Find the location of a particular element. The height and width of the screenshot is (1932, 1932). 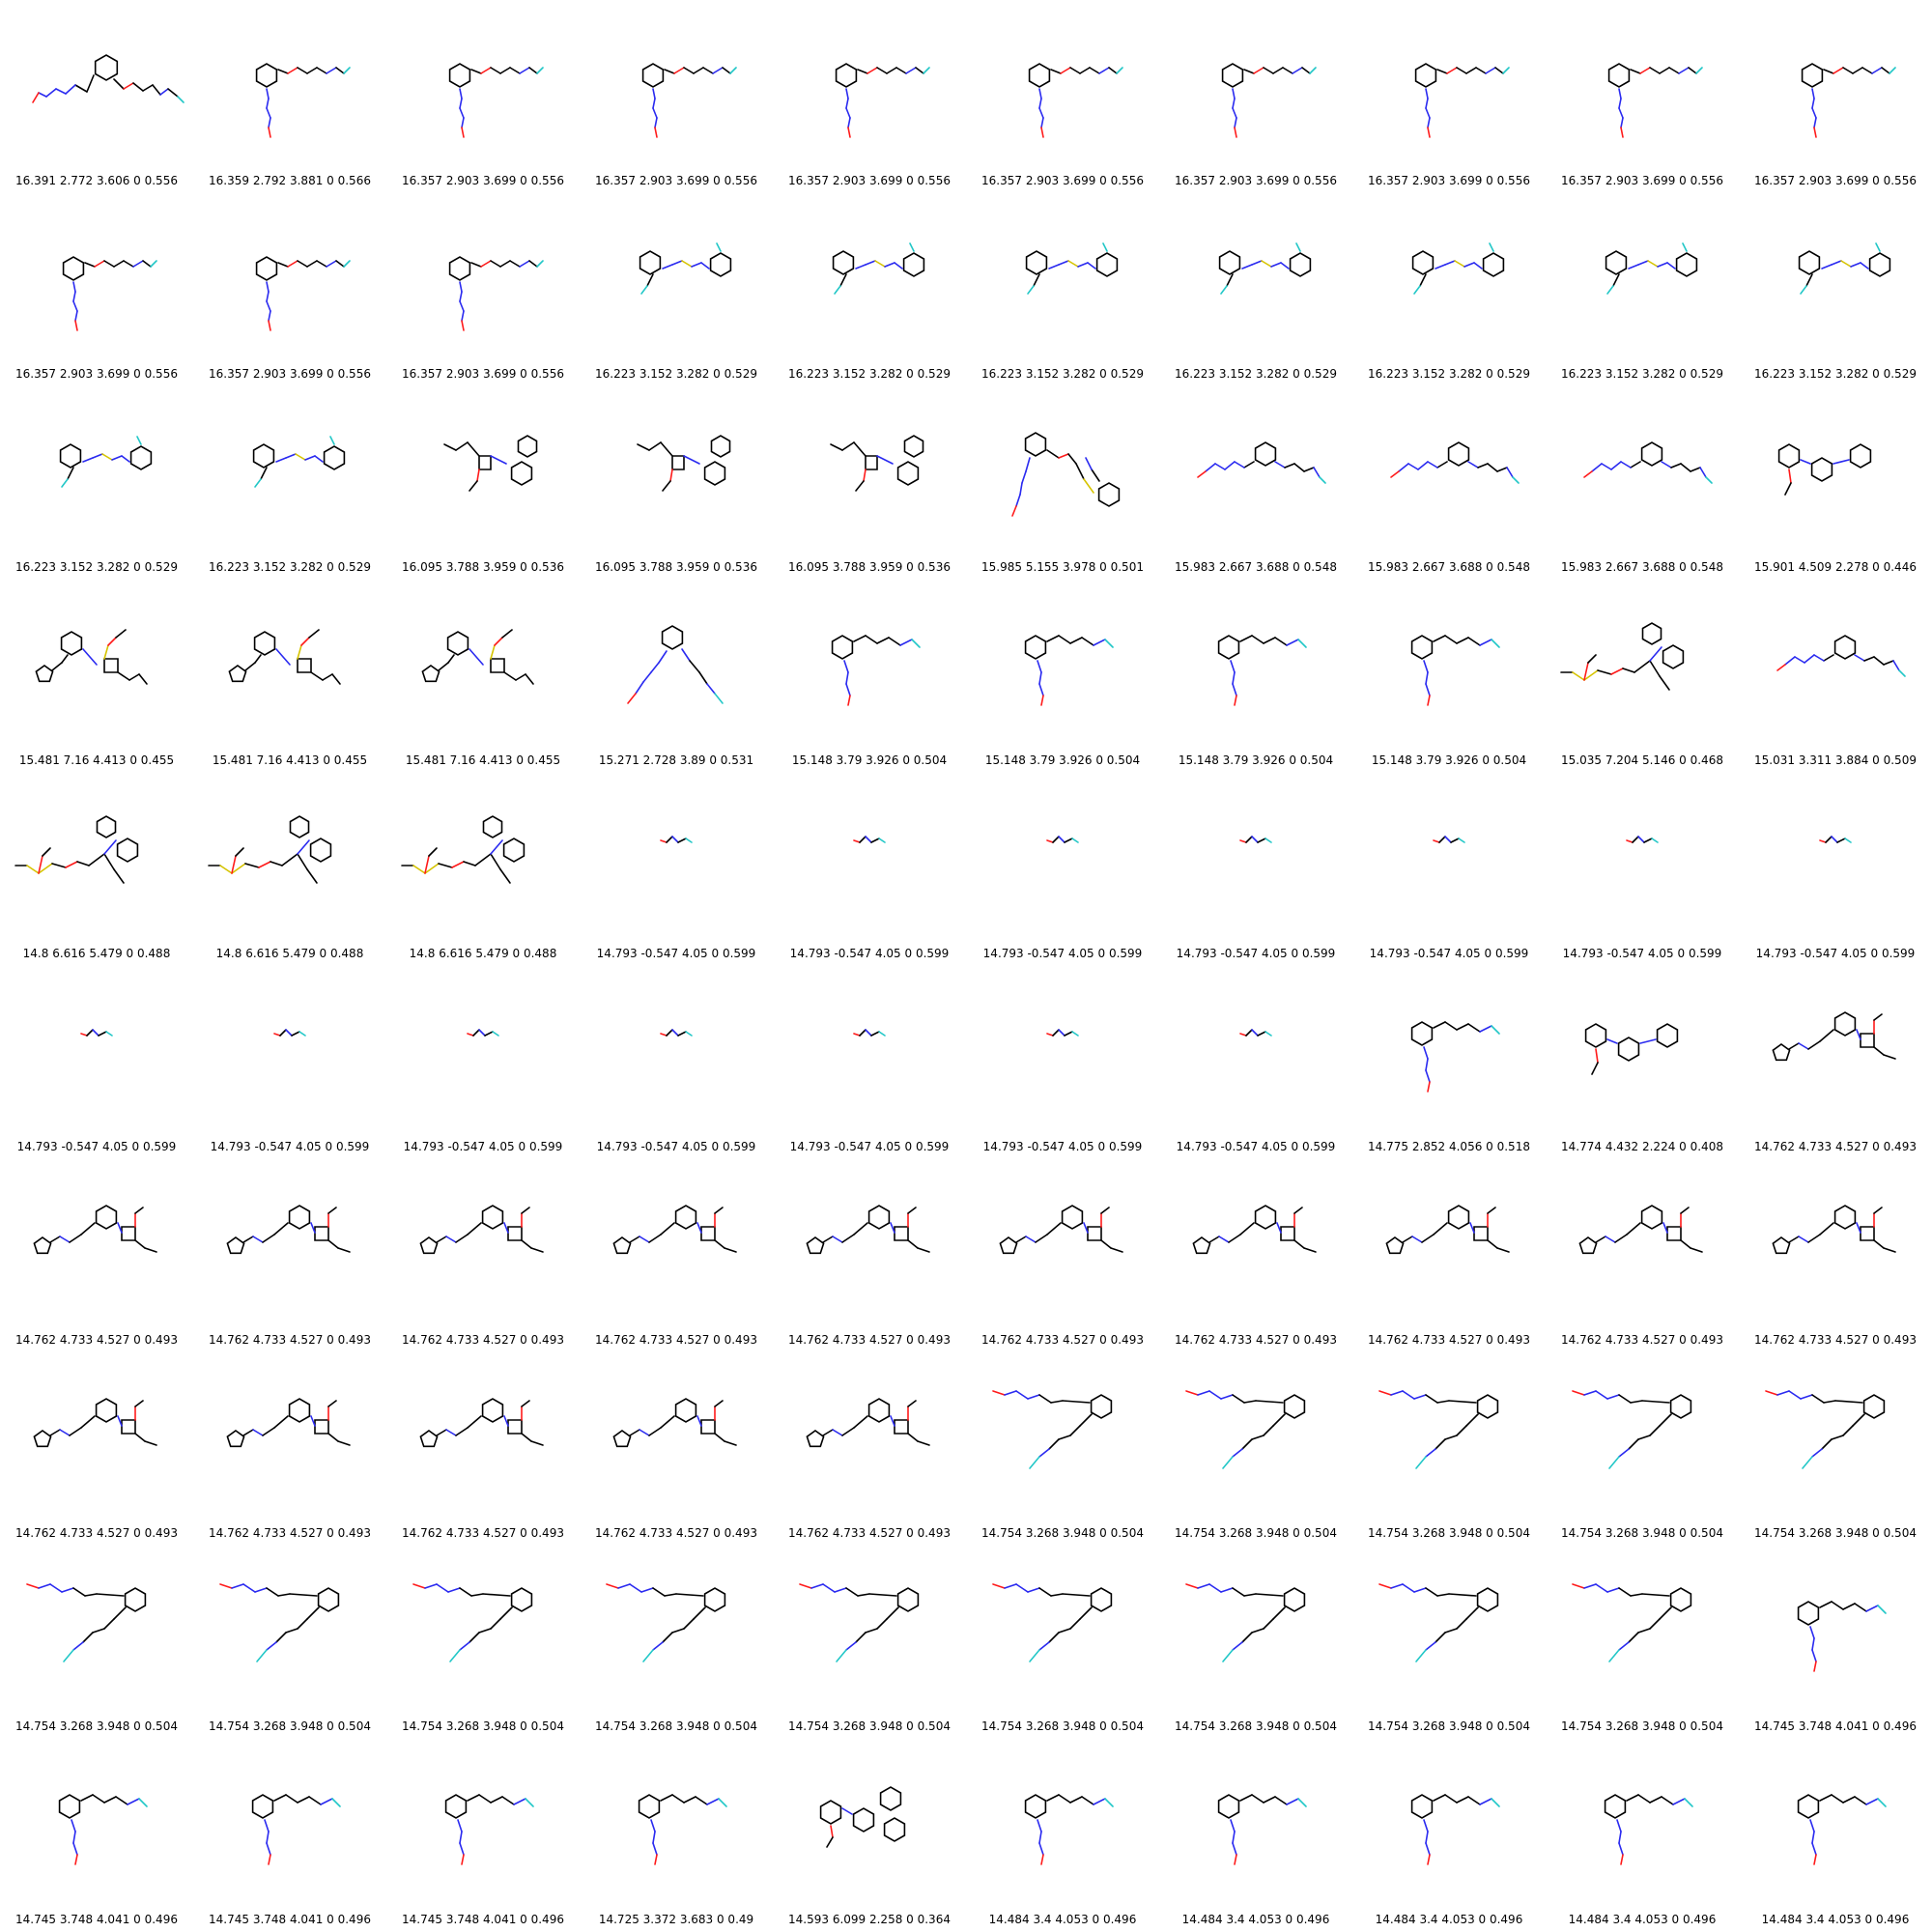

score-caption: 15.901 4.509 2.278 0 0.446 is located at coordinates (1835, 567).